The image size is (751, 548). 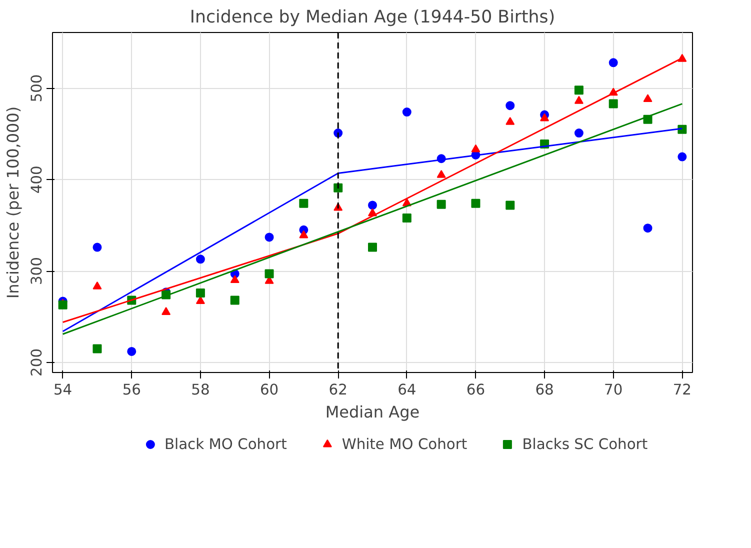 What do you see at coordinates (405, 444) in the screenshot?
I see `legend-label: White MO Cohort` at bounding box center [405, 444].